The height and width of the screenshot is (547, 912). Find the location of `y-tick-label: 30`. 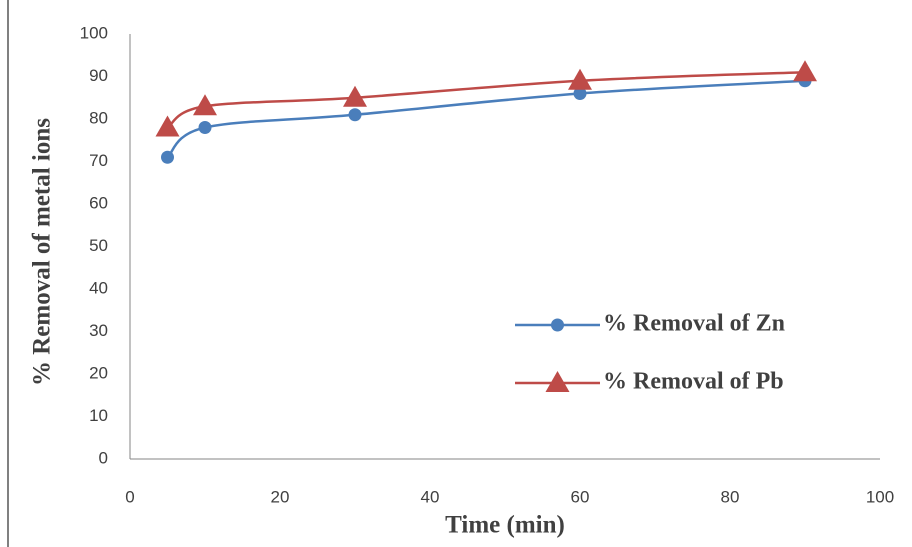

y-tick-label: 30 is located at coordinates (98, 330).